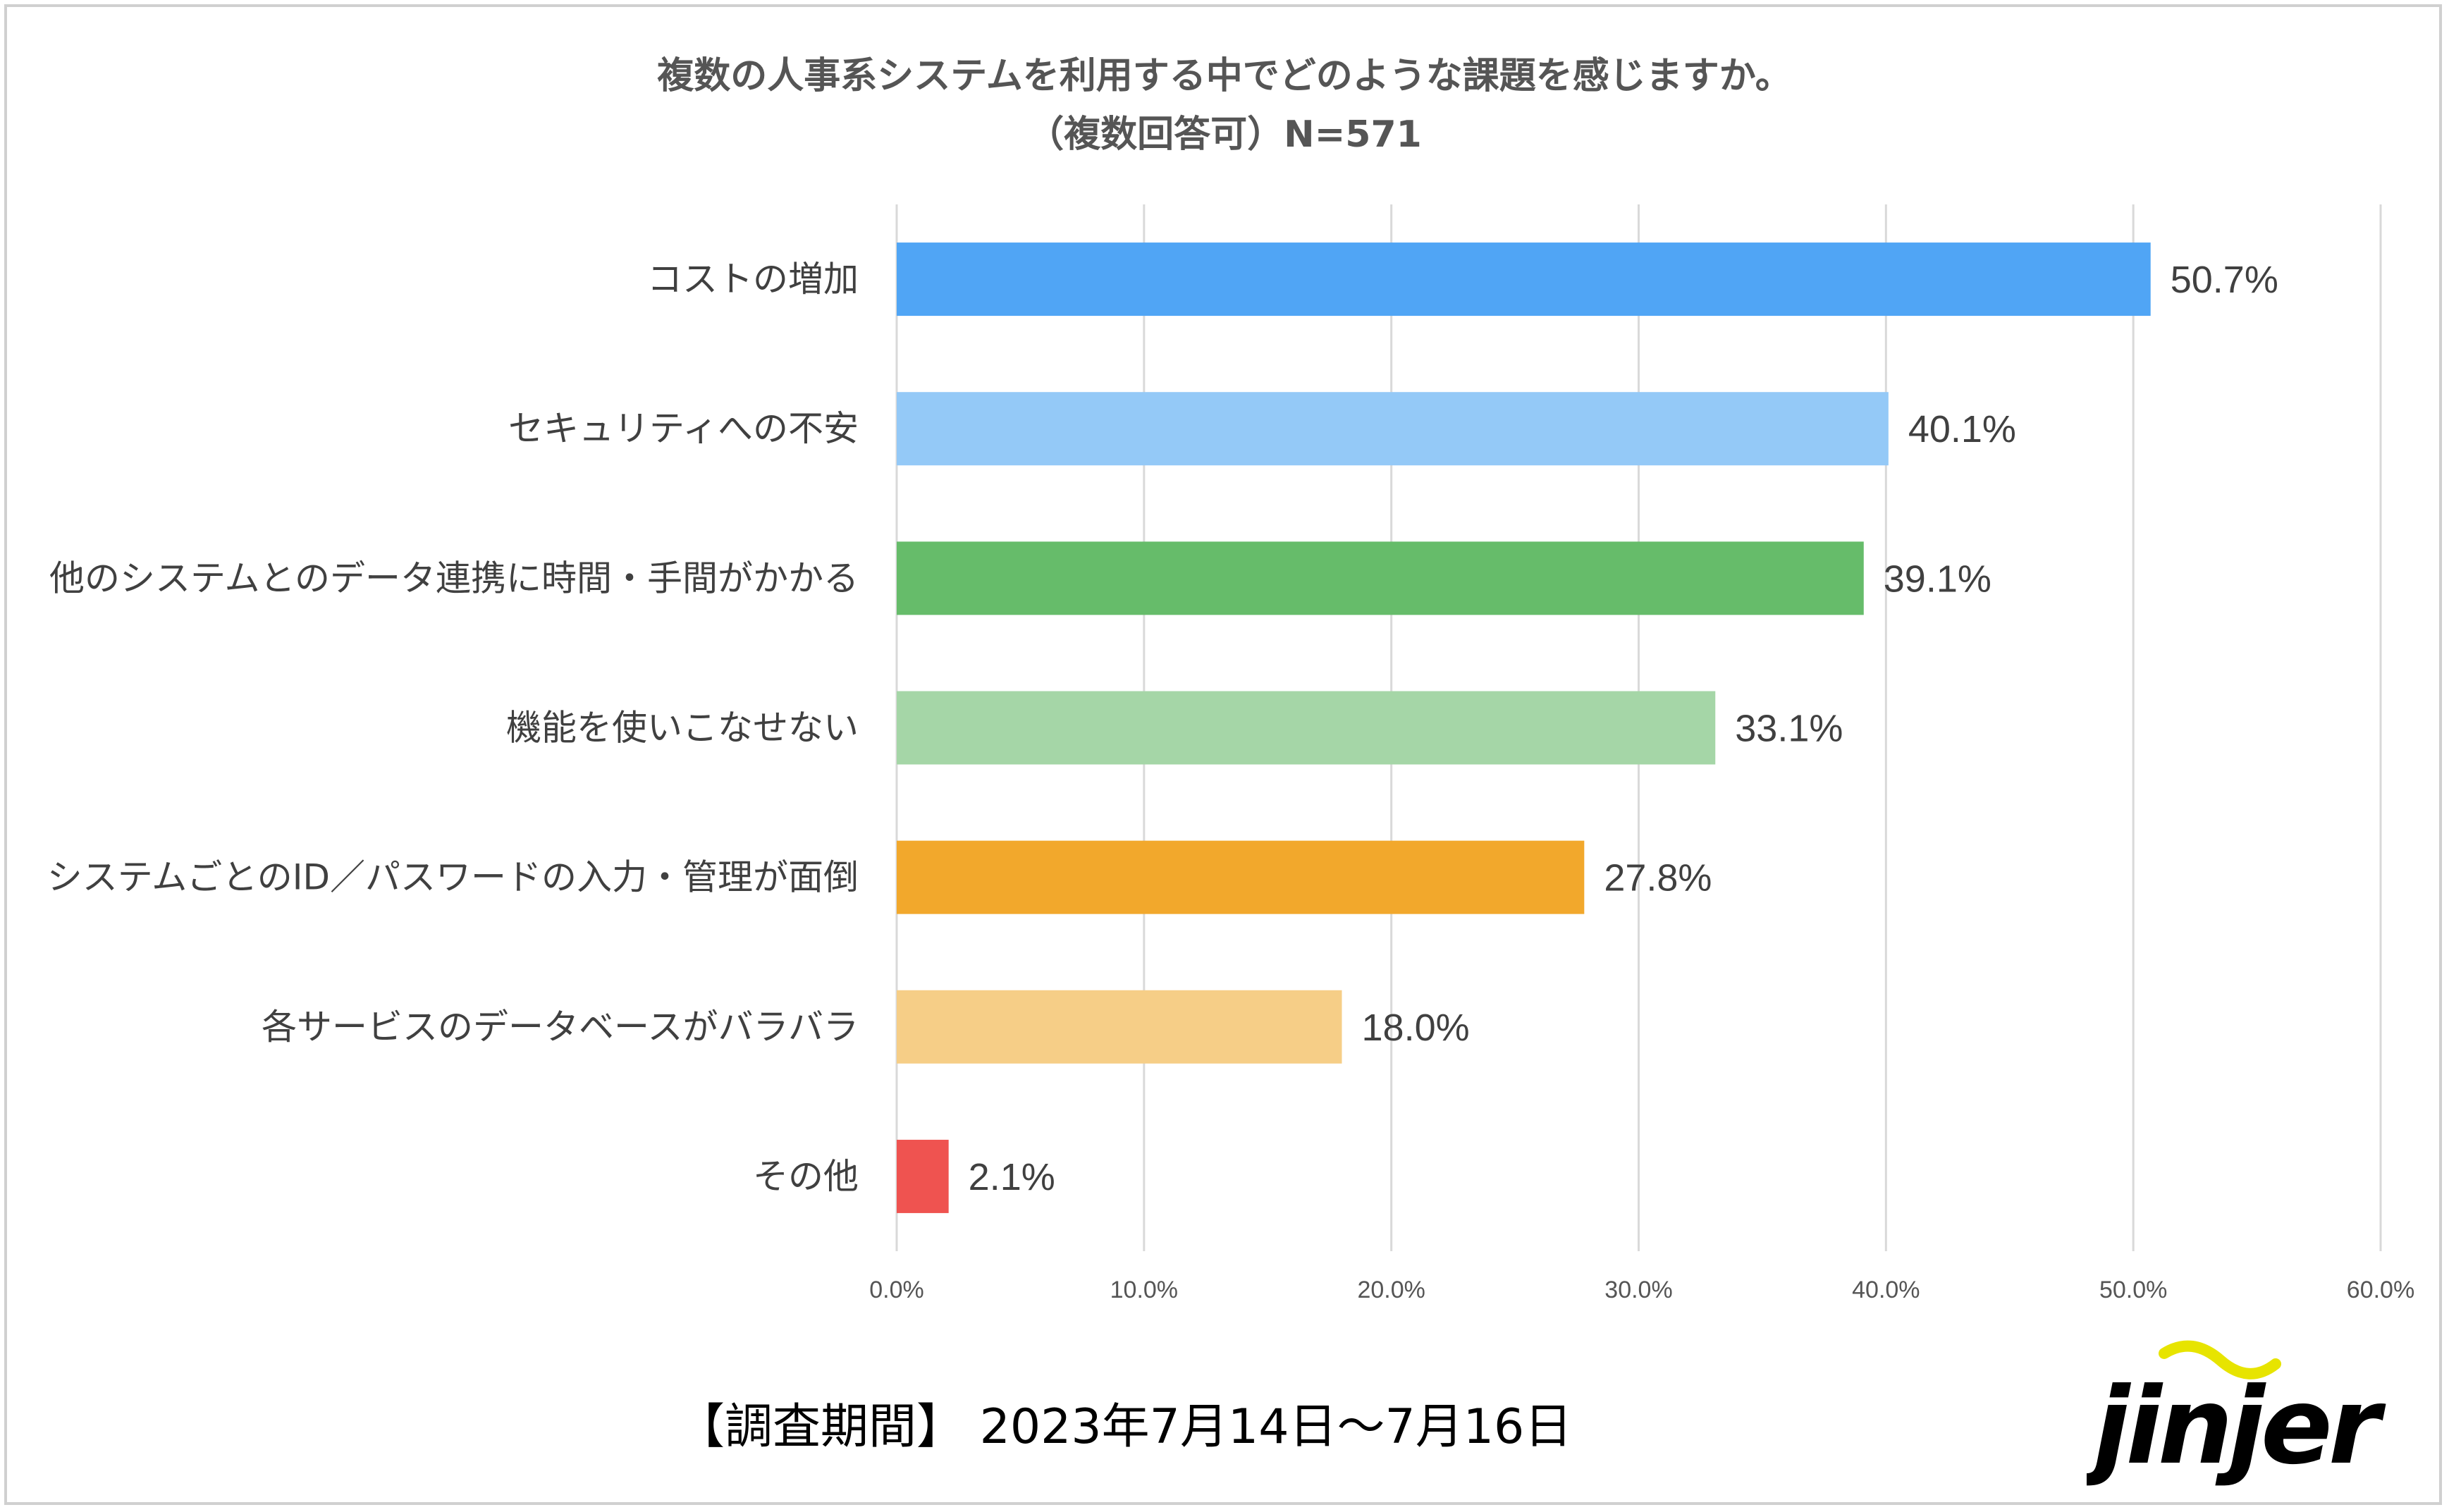  What do you see at coordinates (896, 1290) in the screenshot?
I see `x-tick-label: 0.0%` at bounding box center [896, 1290].